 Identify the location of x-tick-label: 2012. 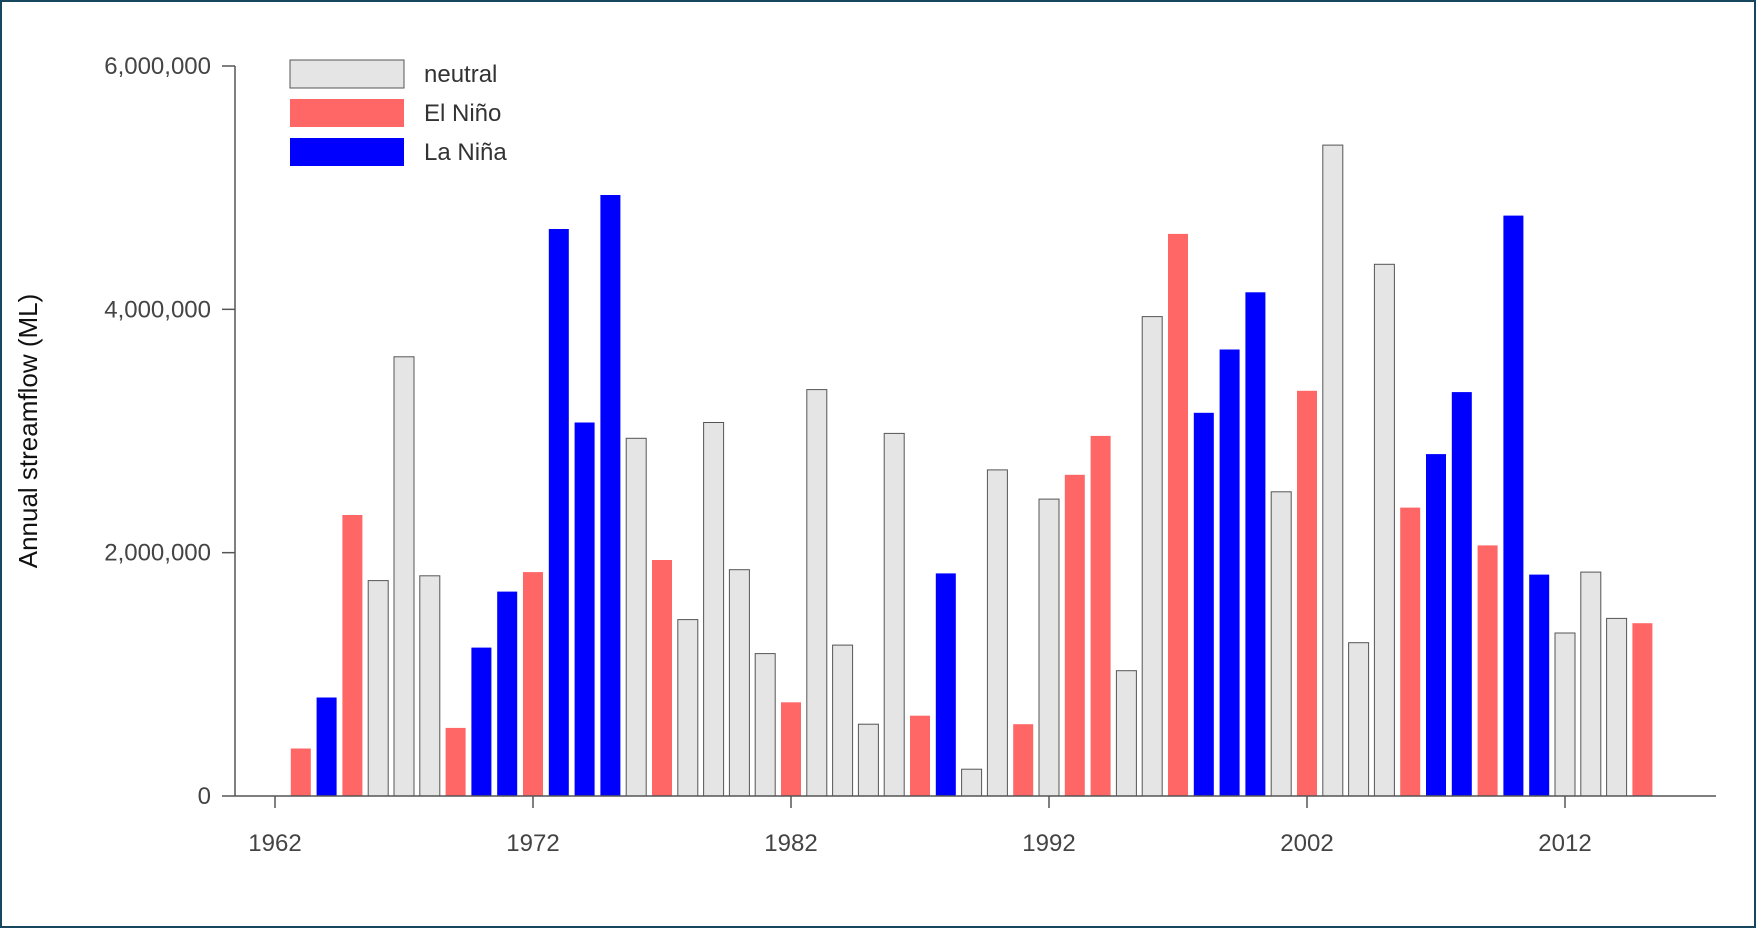
(1564, 843).